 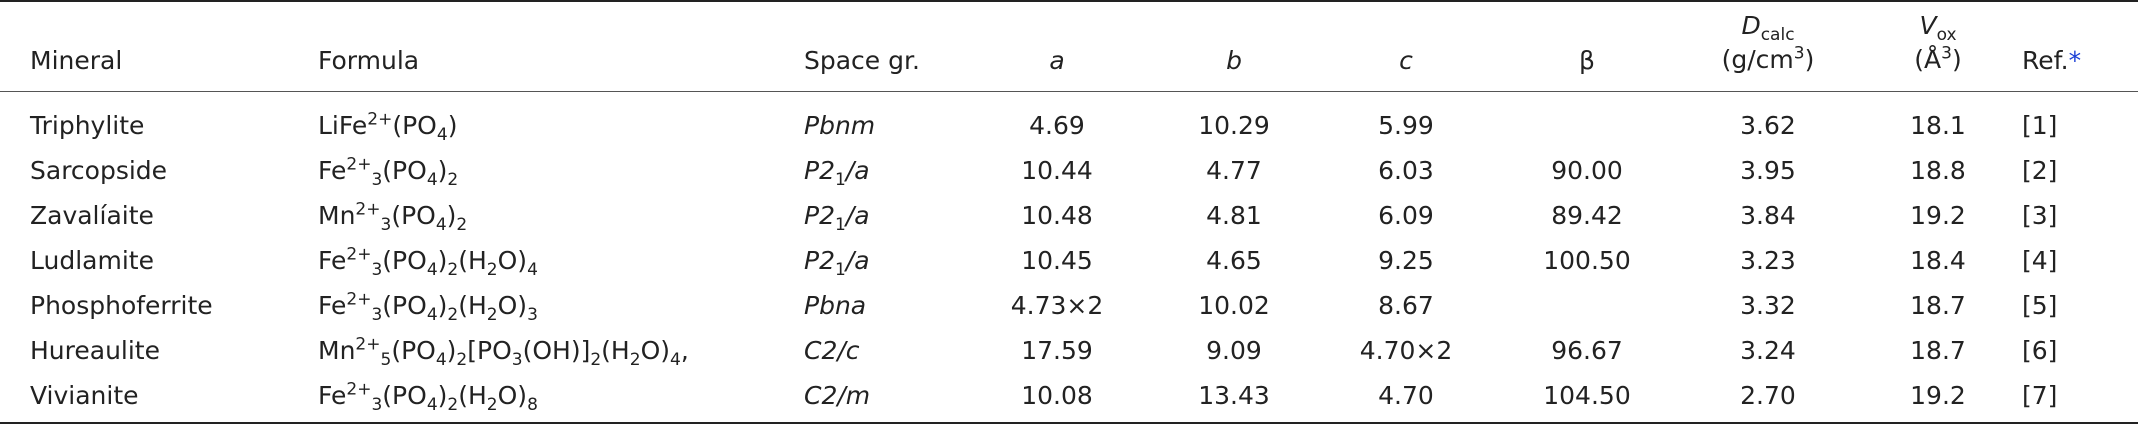 I want to click on cell-b: 10.29, so click(x=1234, y=125).